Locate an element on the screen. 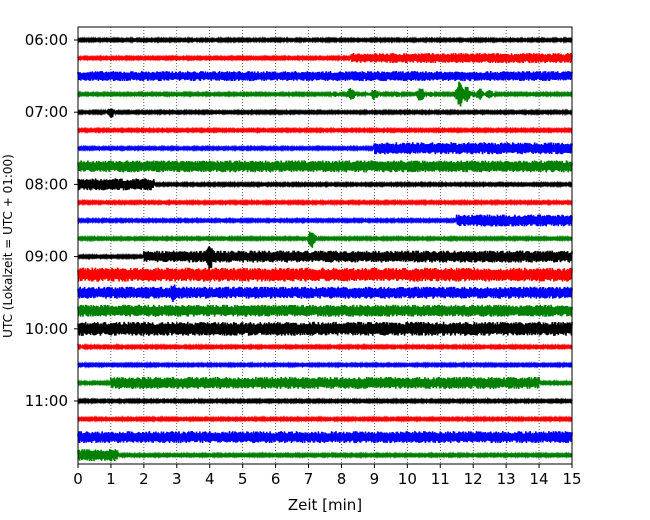  y-axis-ticks: 06:00 07:00 08:00 09:00 10:00 11:00 is located at coordinates (51, 220).